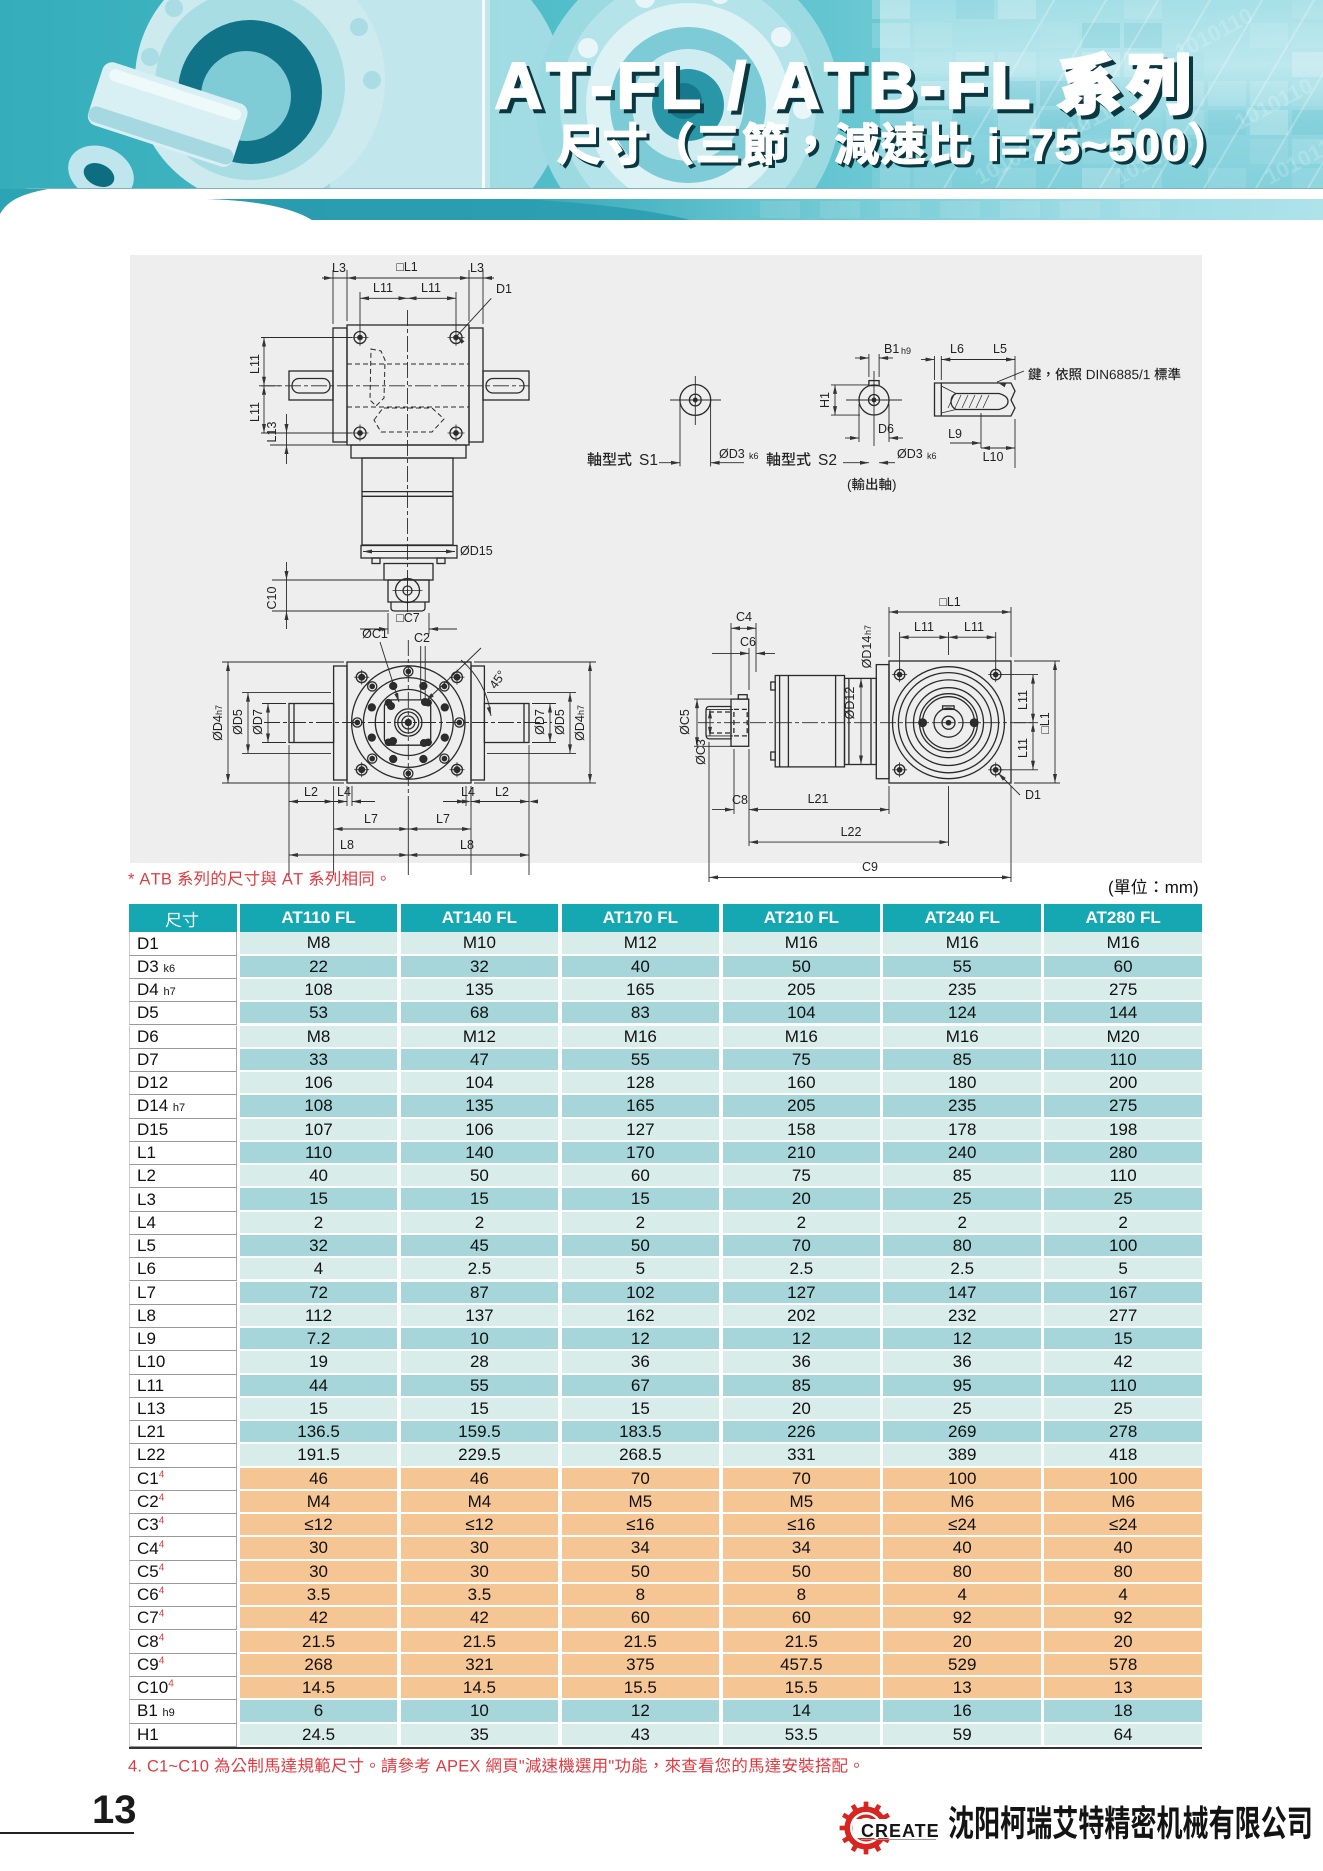 The height and width of the screenshot is (1871, 1323). I want to click on svg-text: L13, so click(272, 432).